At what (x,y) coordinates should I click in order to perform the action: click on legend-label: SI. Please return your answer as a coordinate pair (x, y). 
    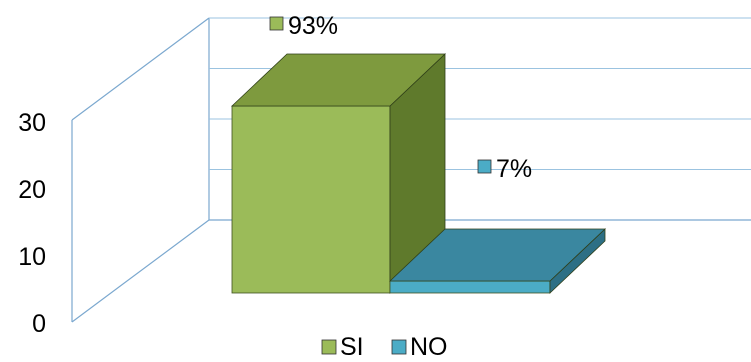
    Looking at the image, I should click on (352, 347).